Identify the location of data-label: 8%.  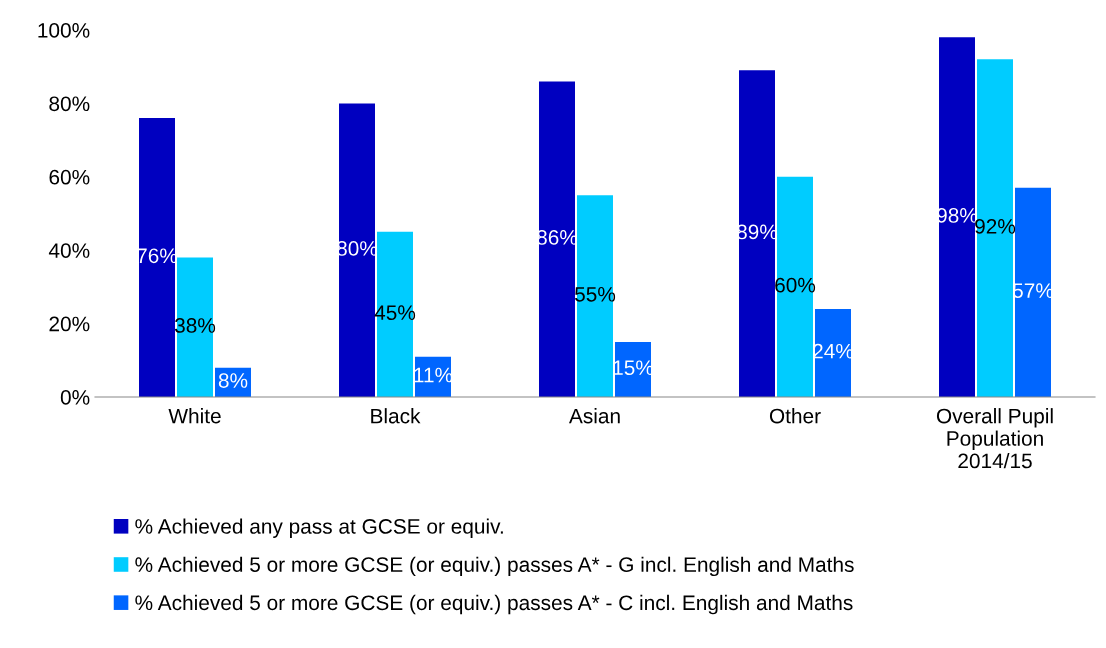
(233, 380).